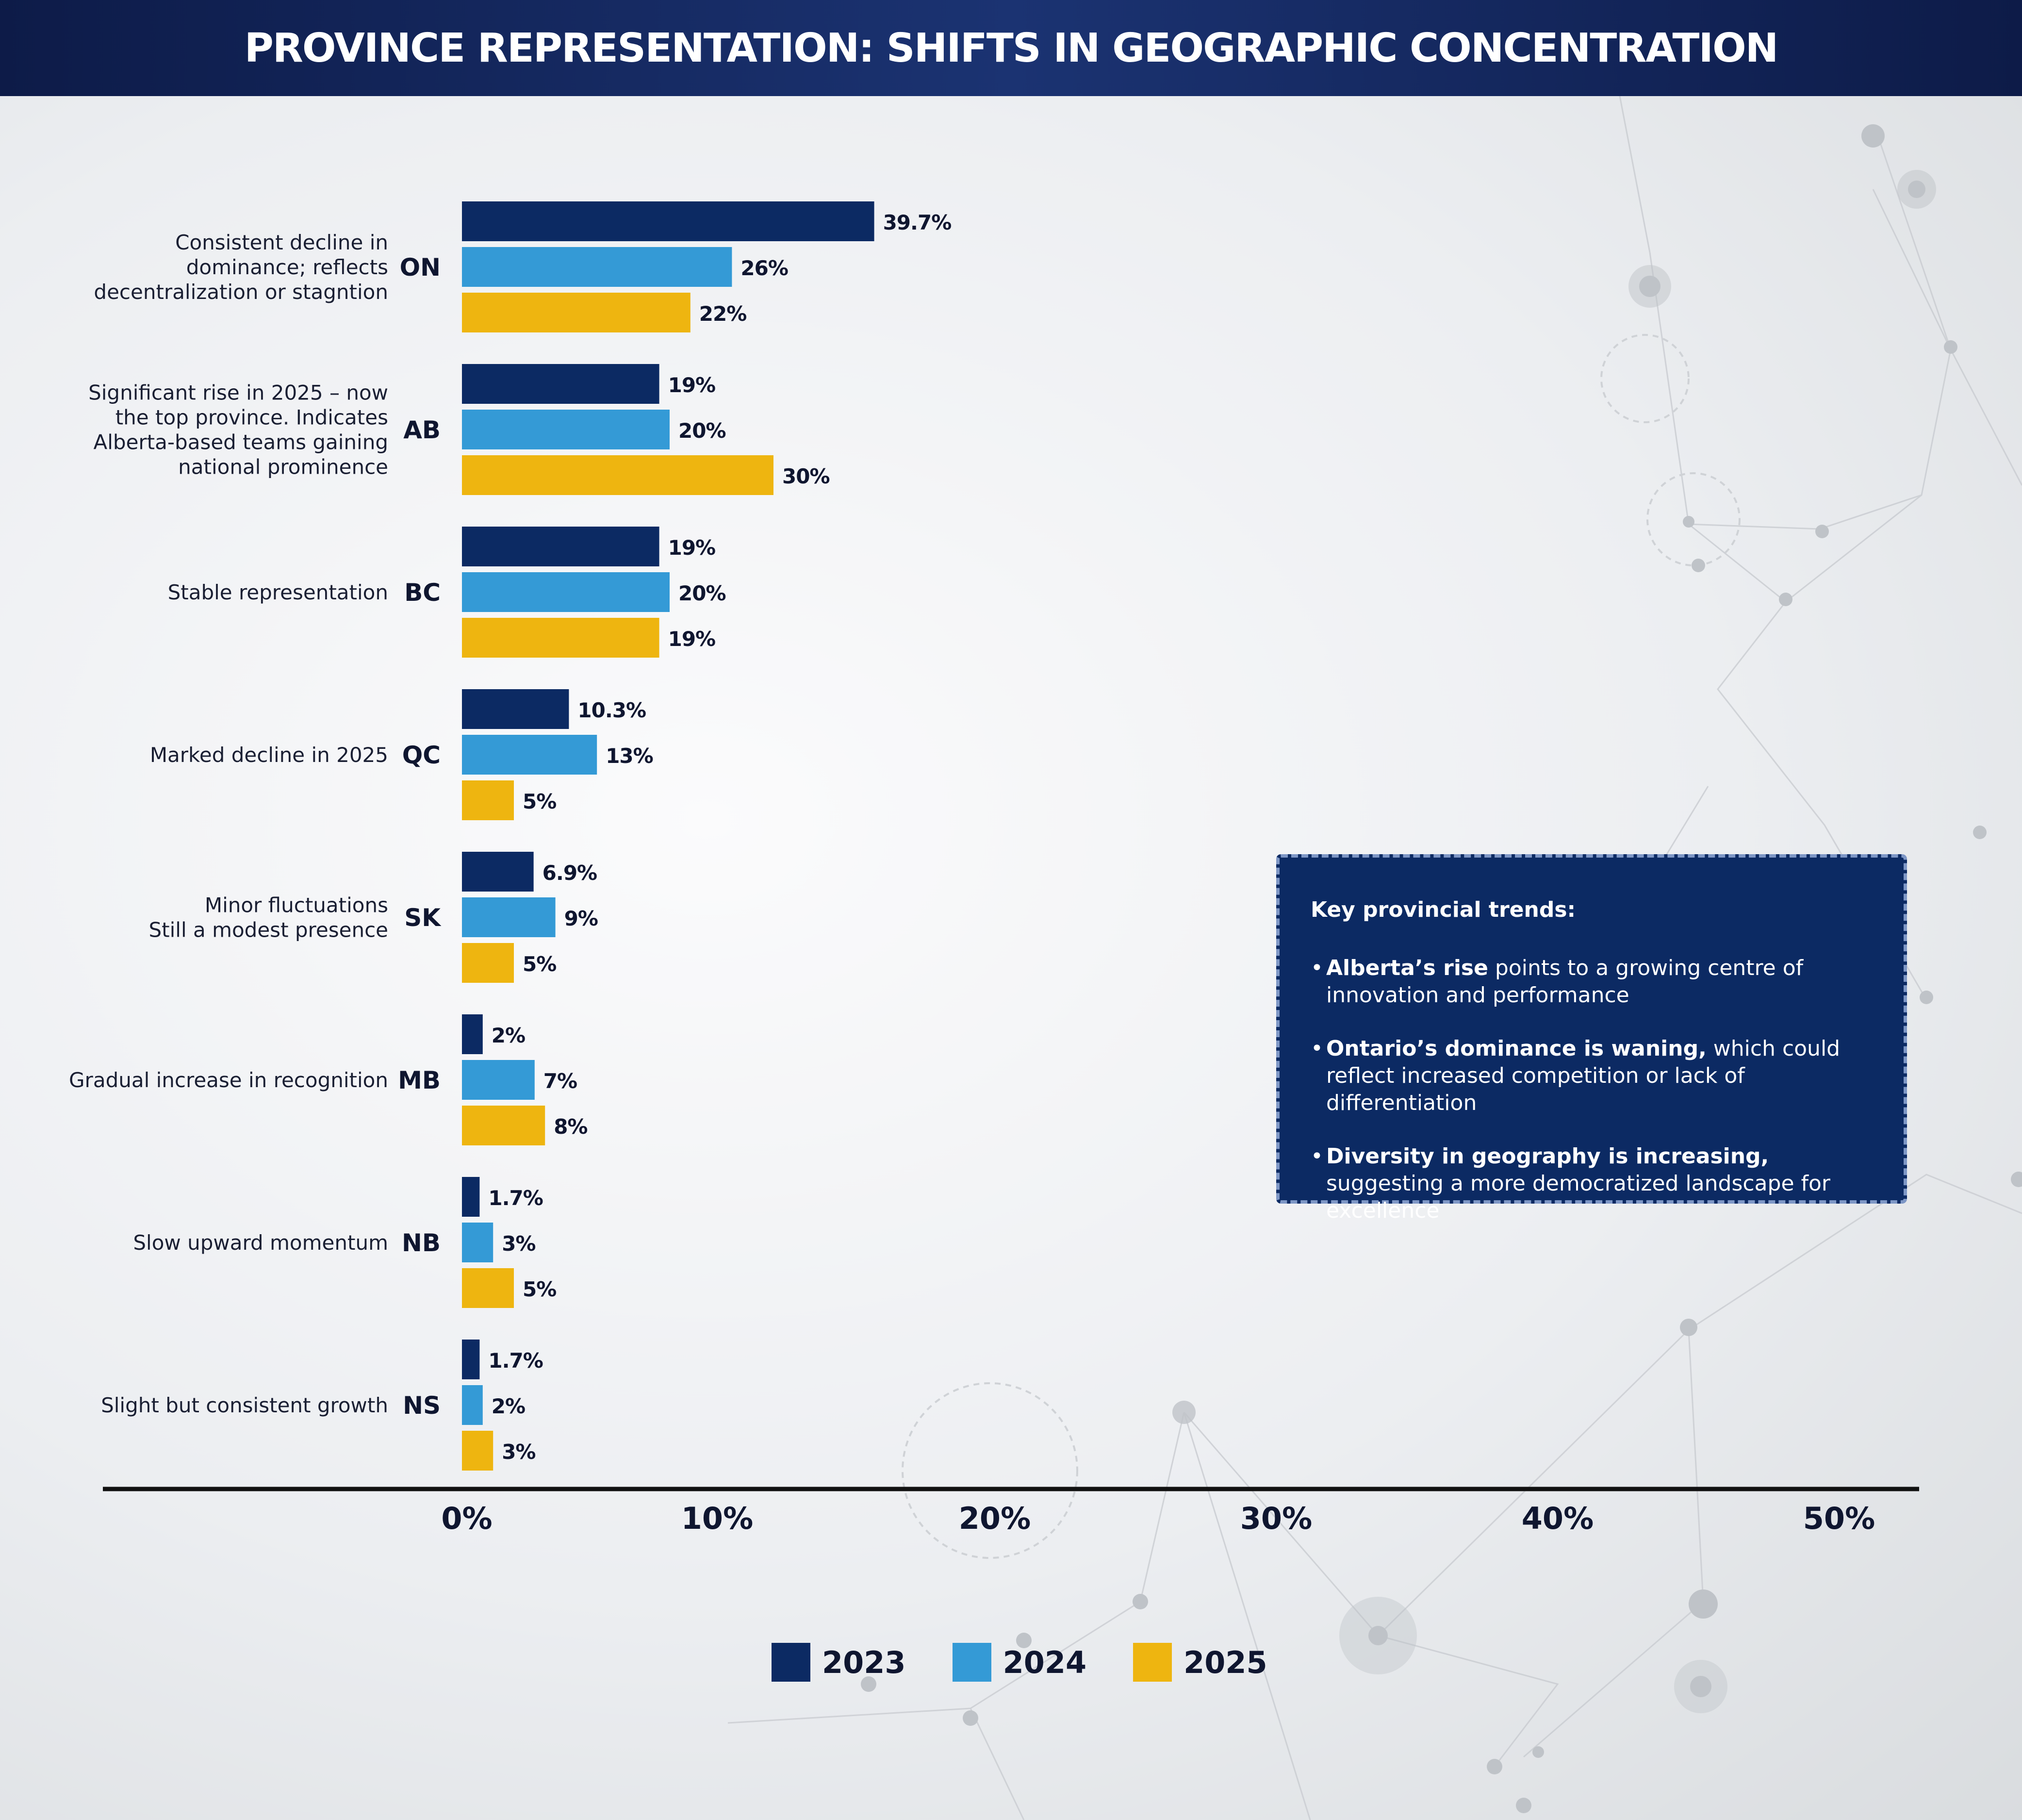  I want to click on legend-swatch-2023, so click(791, 1662).